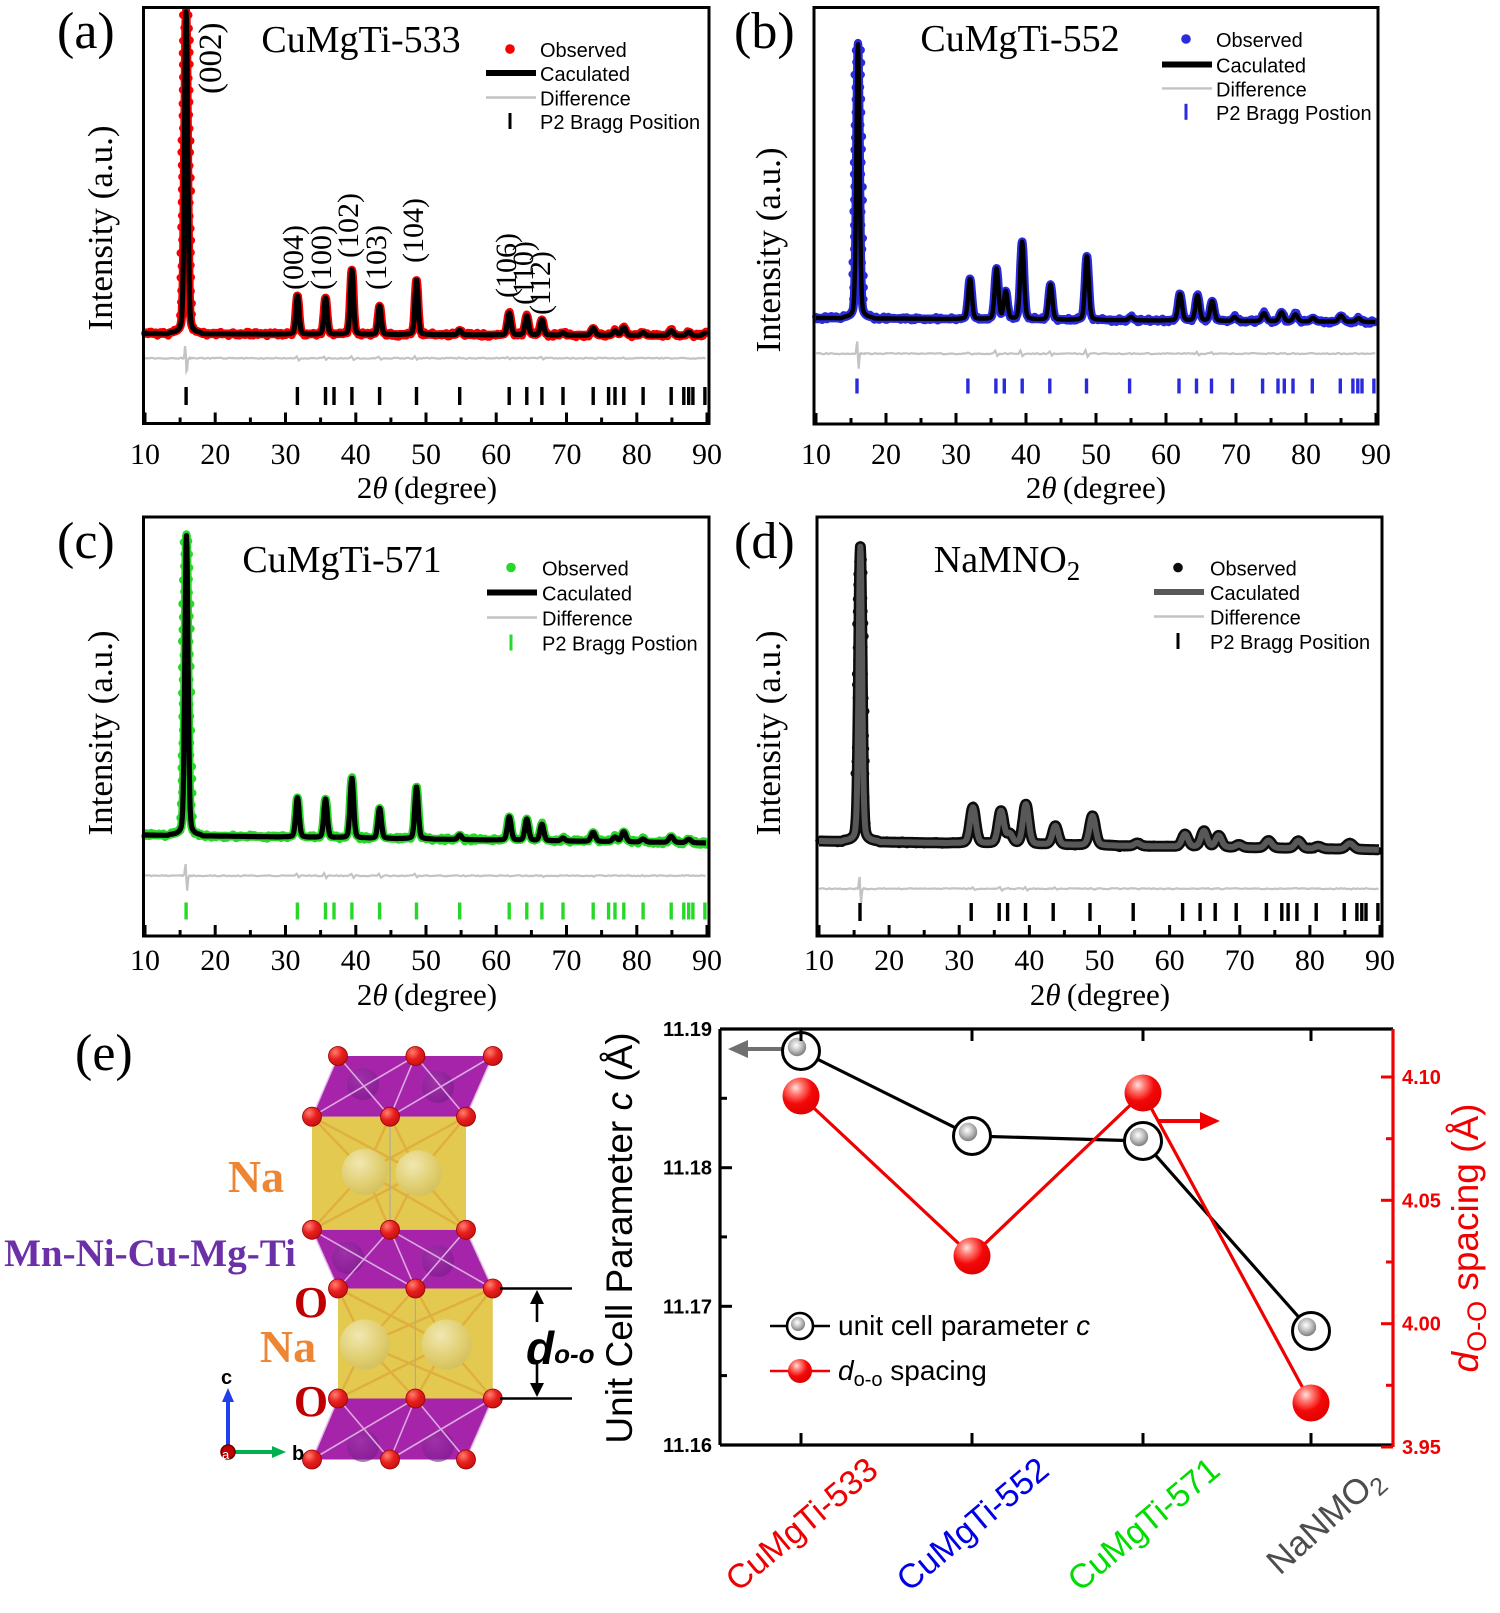 Image resolution: width=1500 pixels, height=1613 pixels. Describe the element at coordinates (540, 283) in the screenshot. I see `svg-text: (112)` at that location.